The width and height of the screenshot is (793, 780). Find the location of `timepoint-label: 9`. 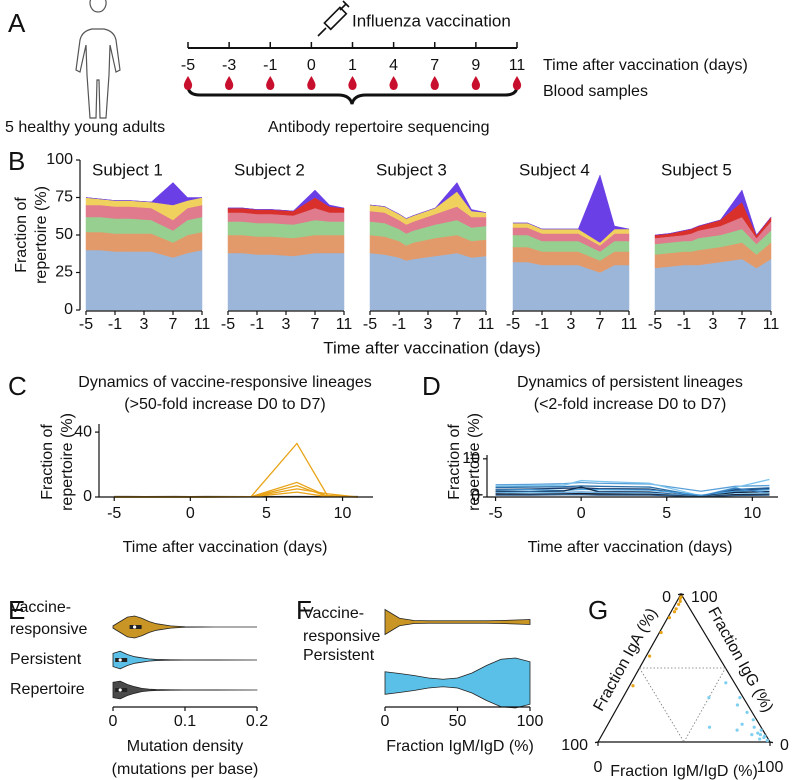

timepoint-label: 9 is located at coordinates (475, 65).